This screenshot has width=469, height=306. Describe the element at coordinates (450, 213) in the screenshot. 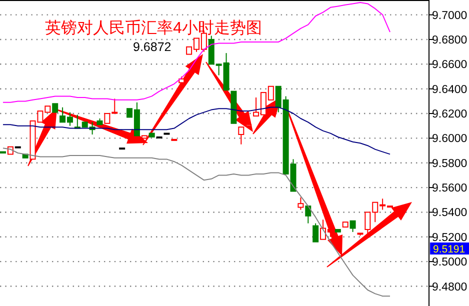

I see `y-tick-label: 9.5400` at that location.